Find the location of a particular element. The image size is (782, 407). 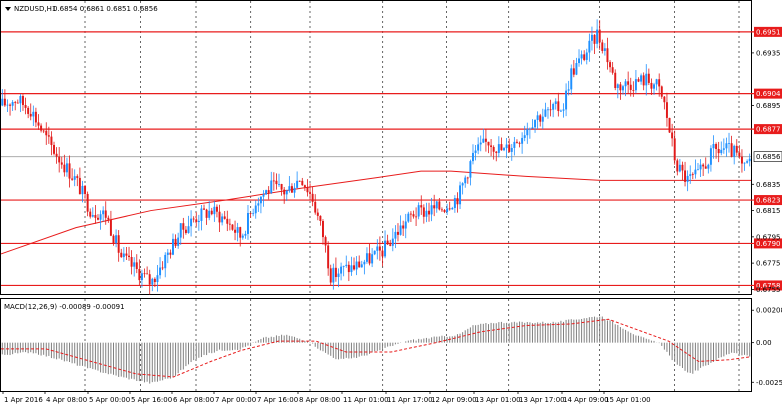

macd-tick-label: 0.00 is located at coordinates (764, 343).